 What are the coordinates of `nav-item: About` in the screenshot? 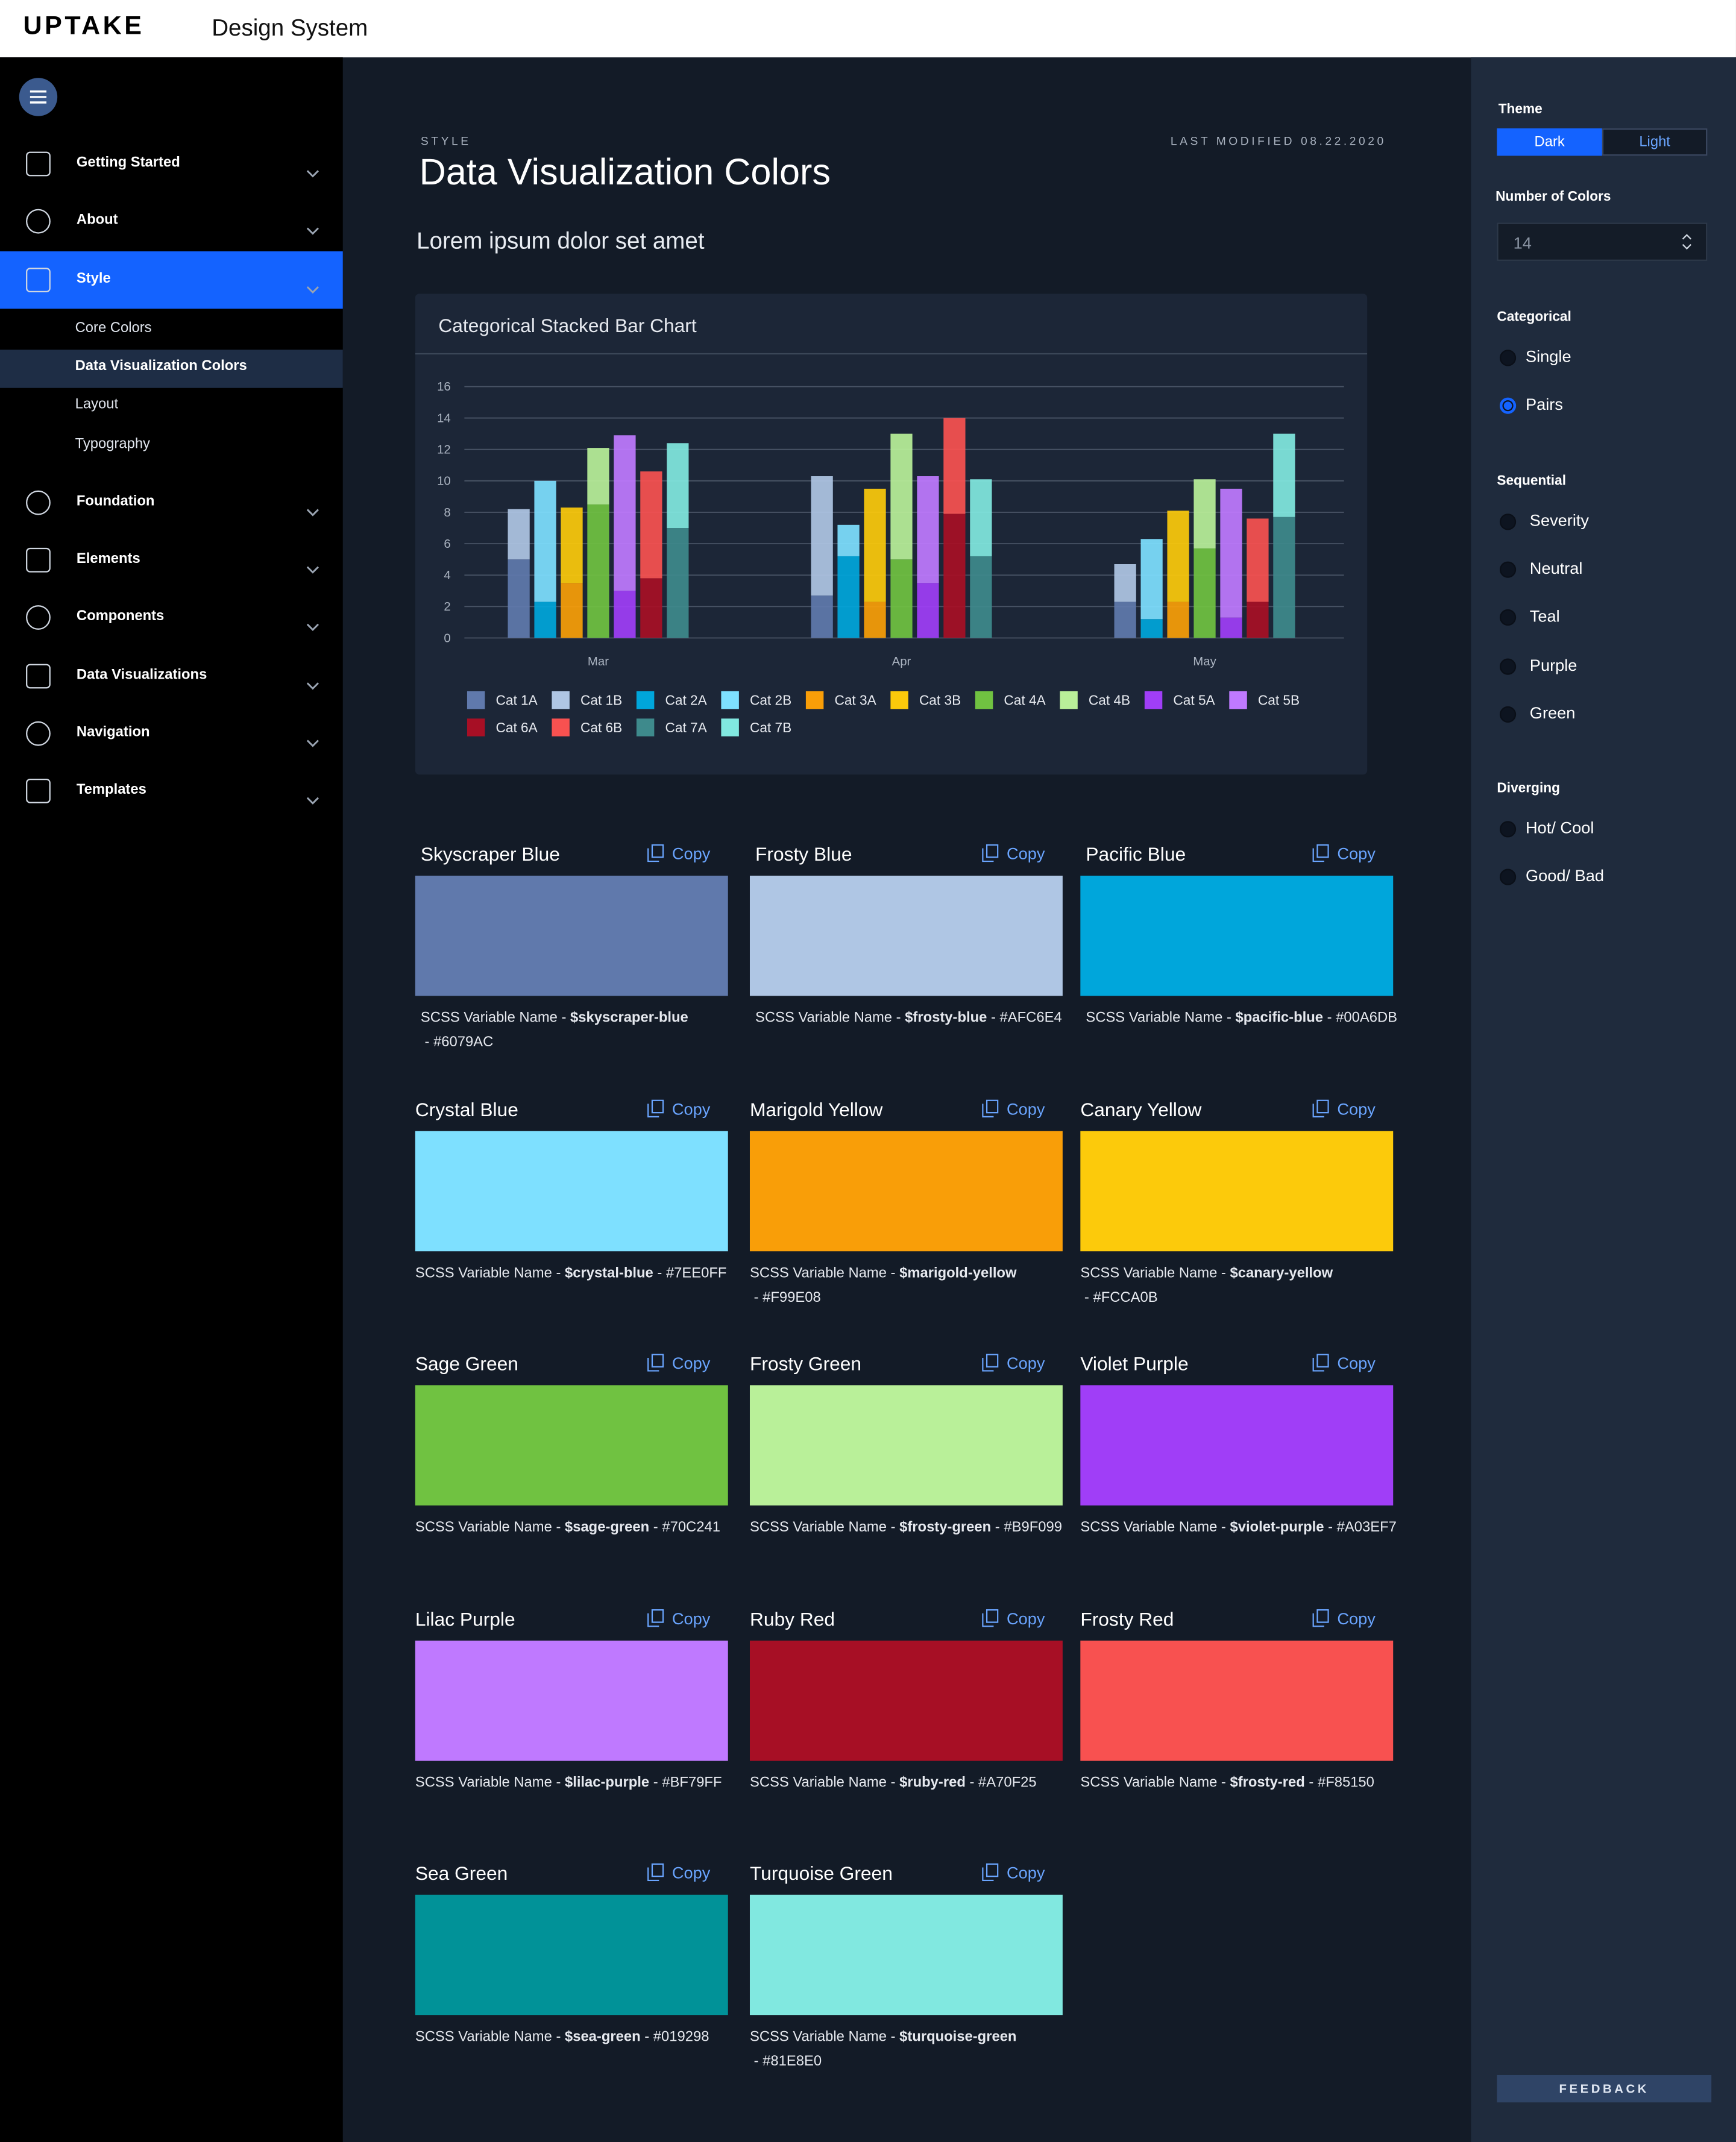 It's located at (97, 220).